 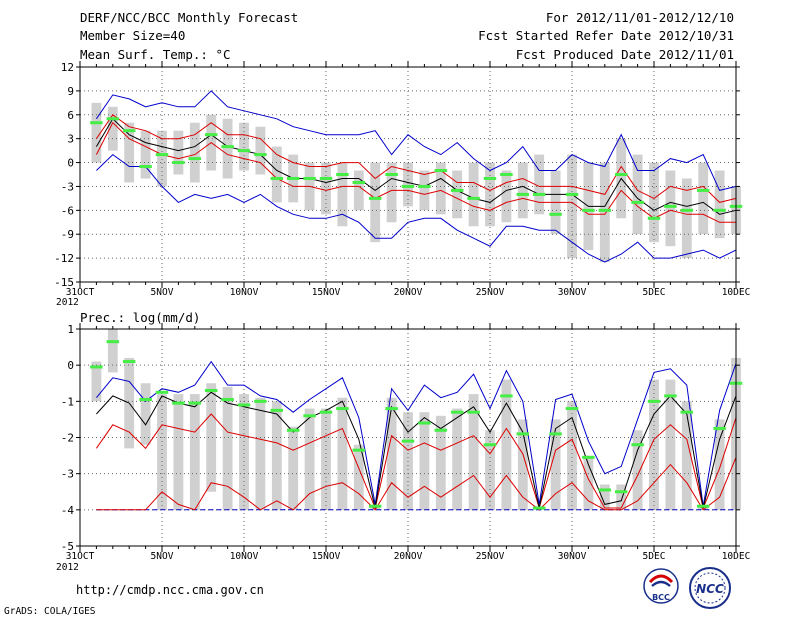 I want to click on grads-credit: GrADS: COLA/IGES, so click(x=50, y=611).